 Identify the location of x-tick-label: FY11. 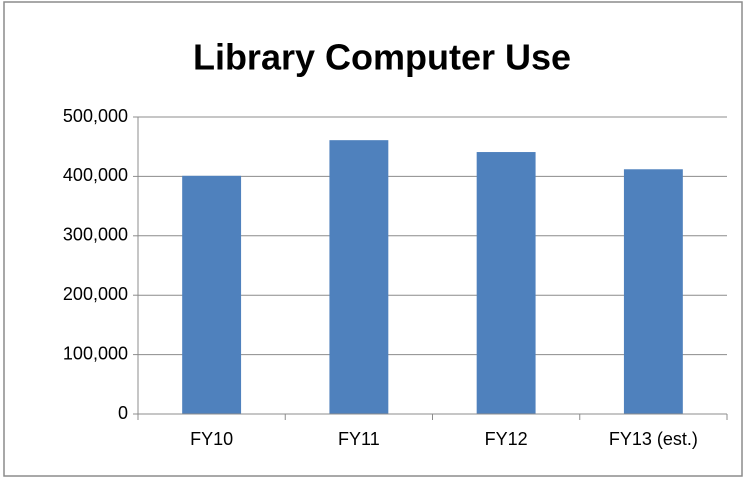
(359, 439).